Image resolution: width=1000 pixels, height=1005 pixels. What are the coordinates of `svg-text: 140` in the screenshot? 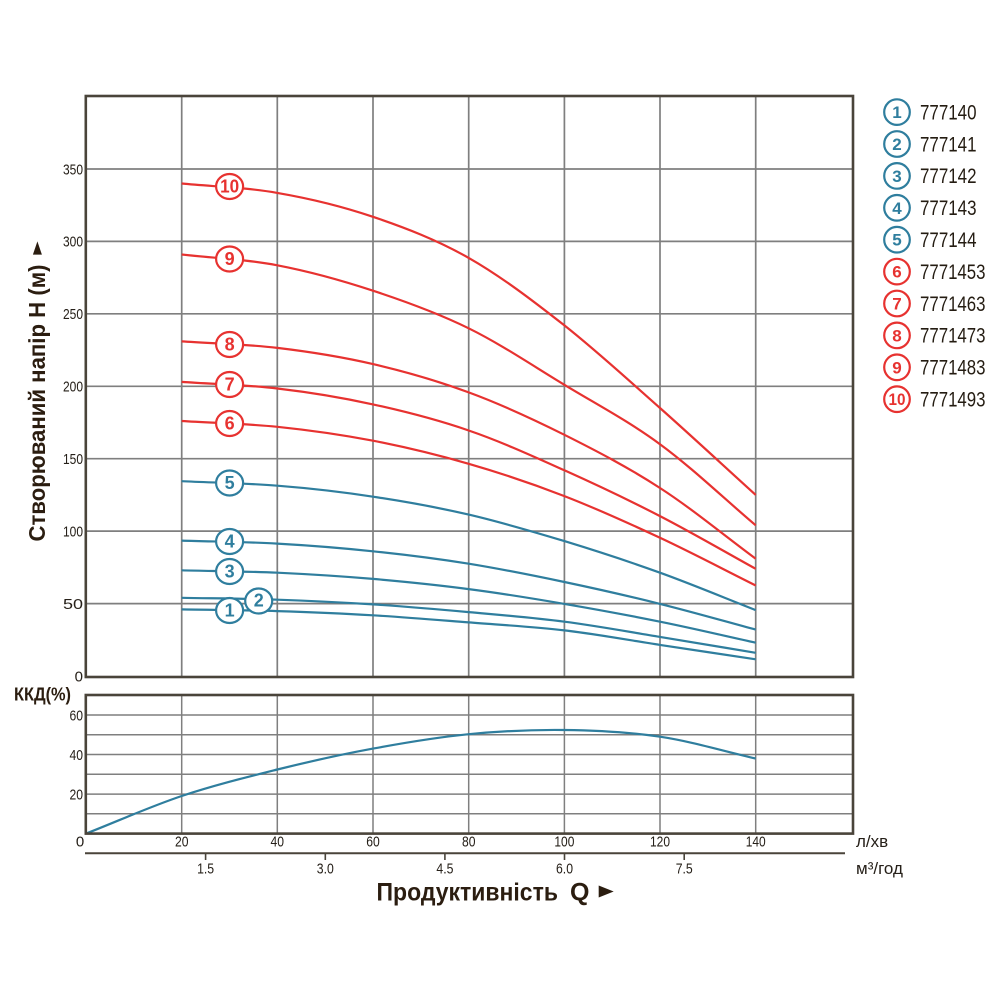 It's located at (756, 841).